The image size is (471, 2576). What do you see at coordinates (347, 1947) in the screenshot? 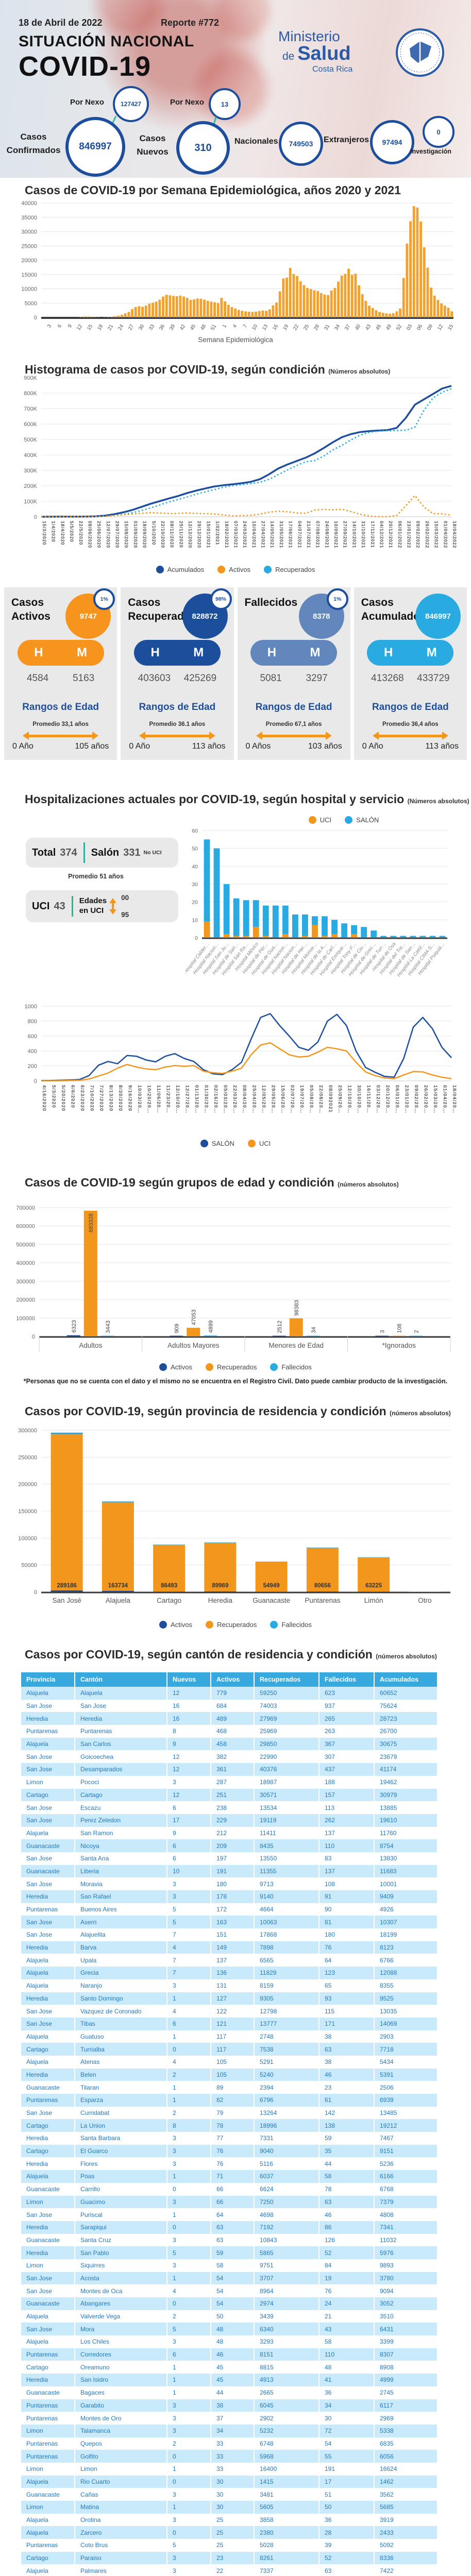
I see `table-cell: 76` at bounding box center [347, 1947].